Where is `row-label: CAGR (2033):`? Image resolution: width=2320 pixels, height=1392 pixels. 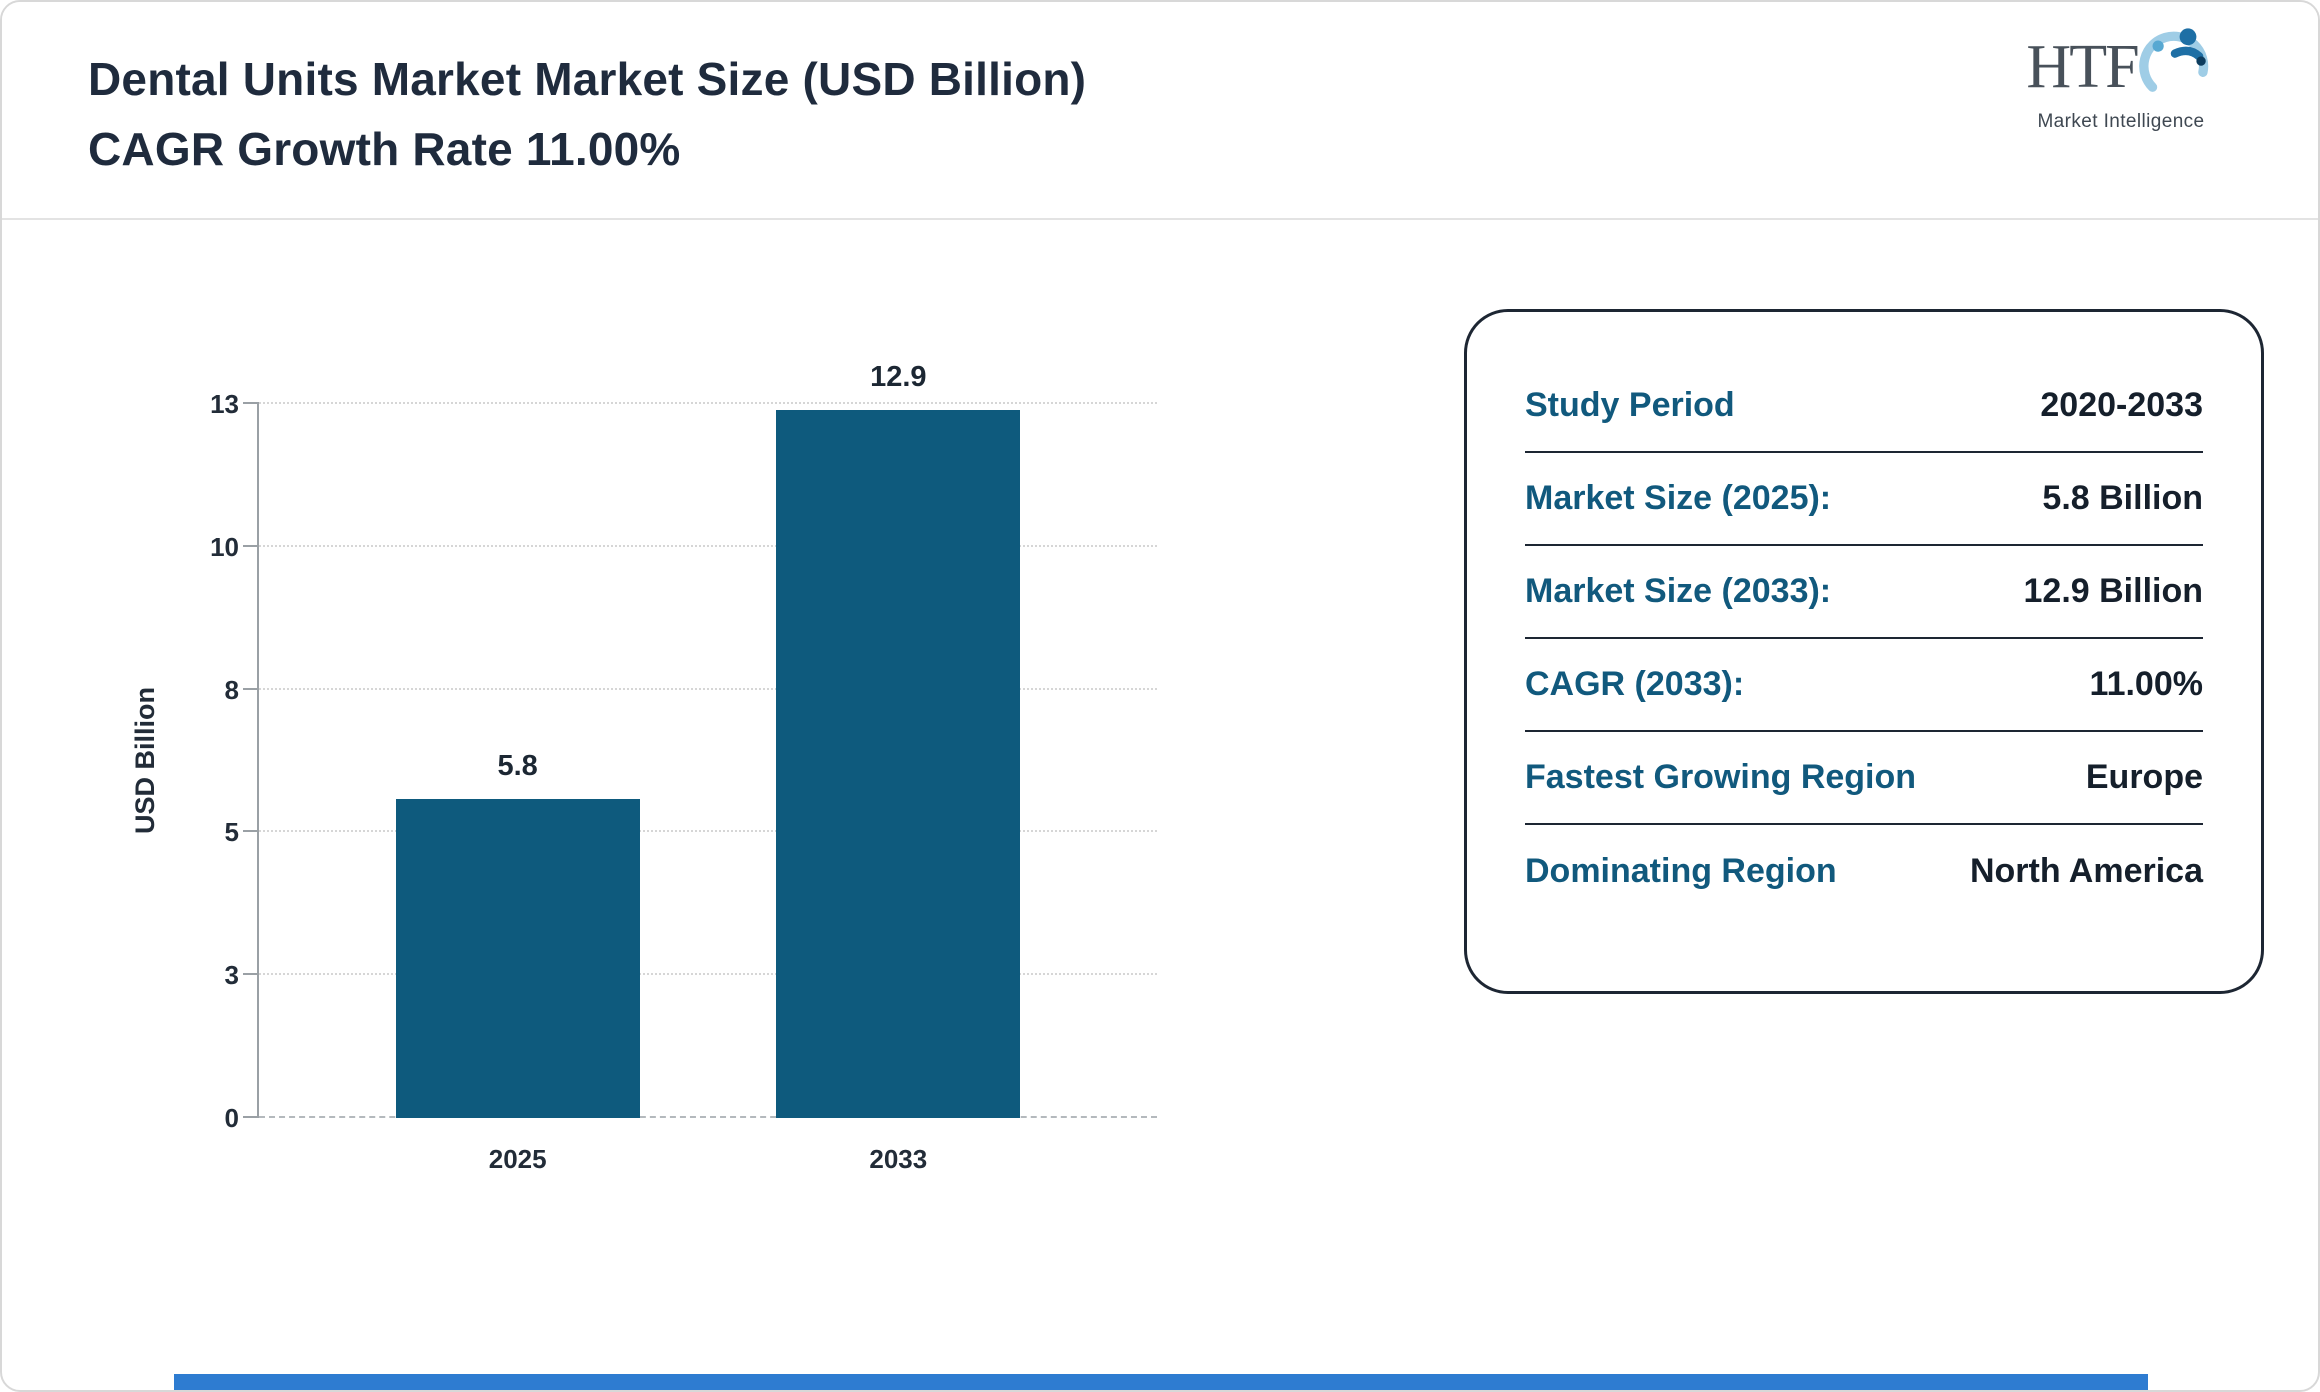
row-label: CAGR (2033): is located at coordinates (1635, 684).